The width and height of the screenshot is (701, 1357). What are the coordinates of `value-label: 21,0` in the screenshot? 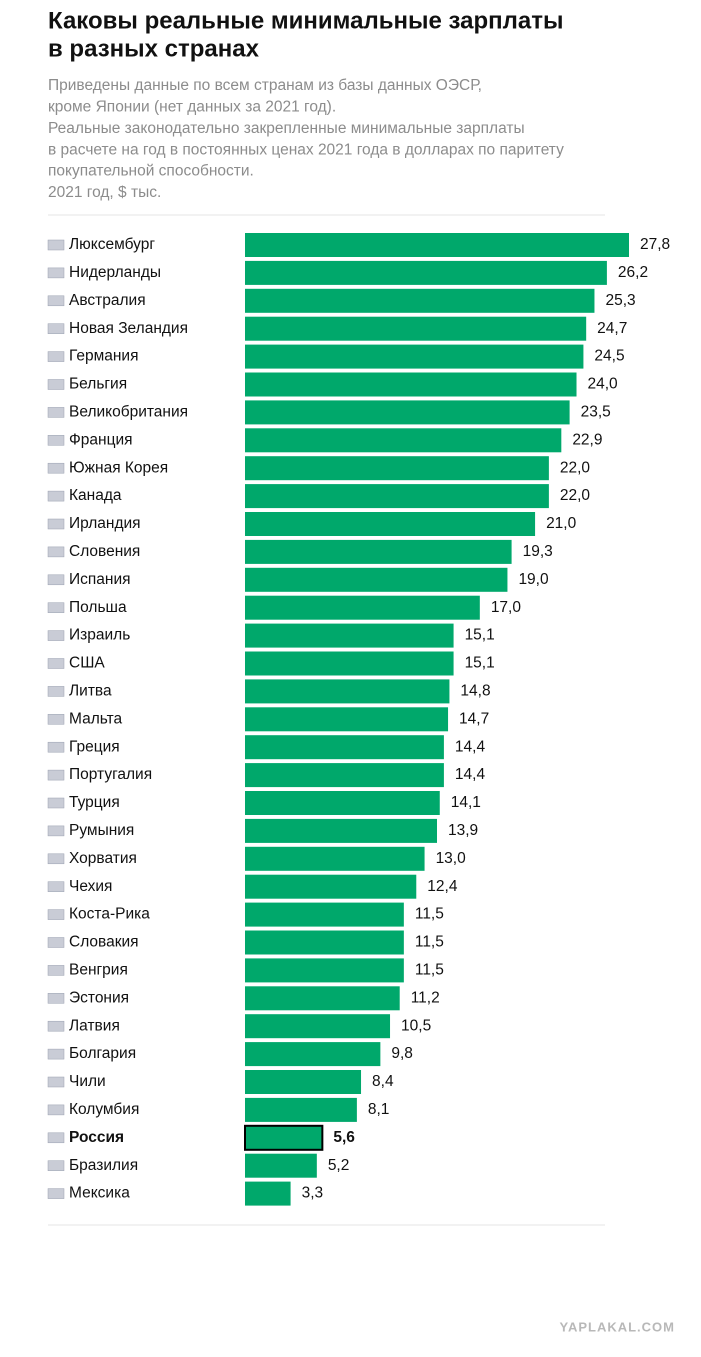 It's located at (561, 523).